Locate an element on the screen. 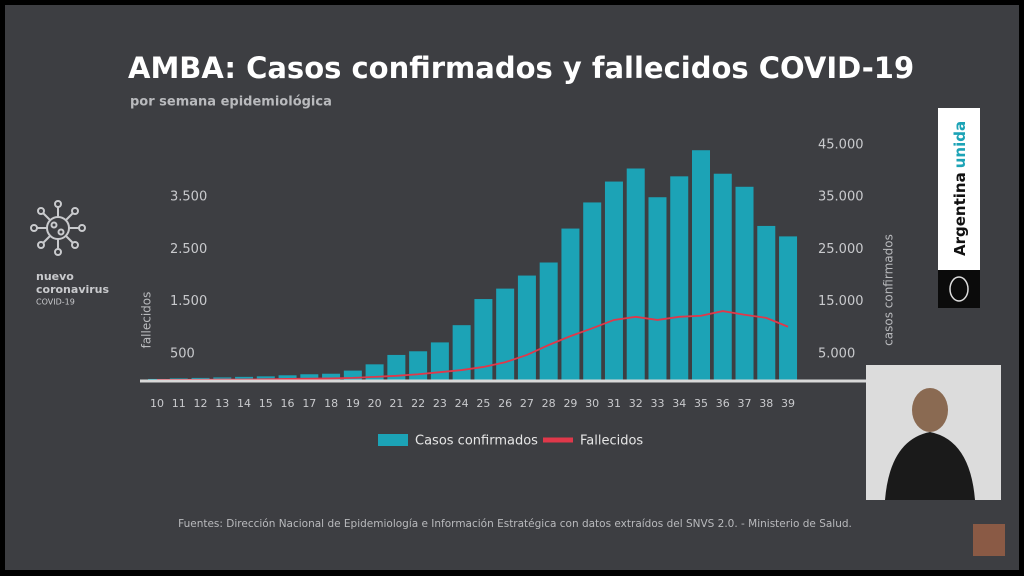 The height and width of the screenshot is (576, 1024). x-tick-label: 23 is located at coordinates (440, 403).